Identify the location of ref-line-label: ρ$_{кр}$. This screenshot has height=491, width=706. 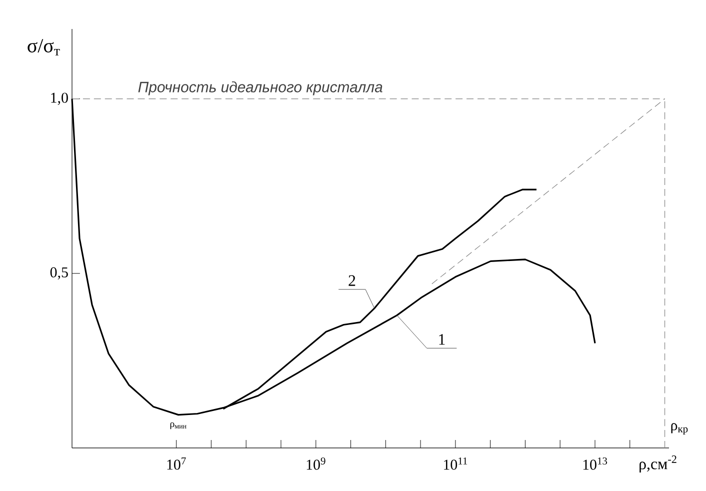
(679, 428).